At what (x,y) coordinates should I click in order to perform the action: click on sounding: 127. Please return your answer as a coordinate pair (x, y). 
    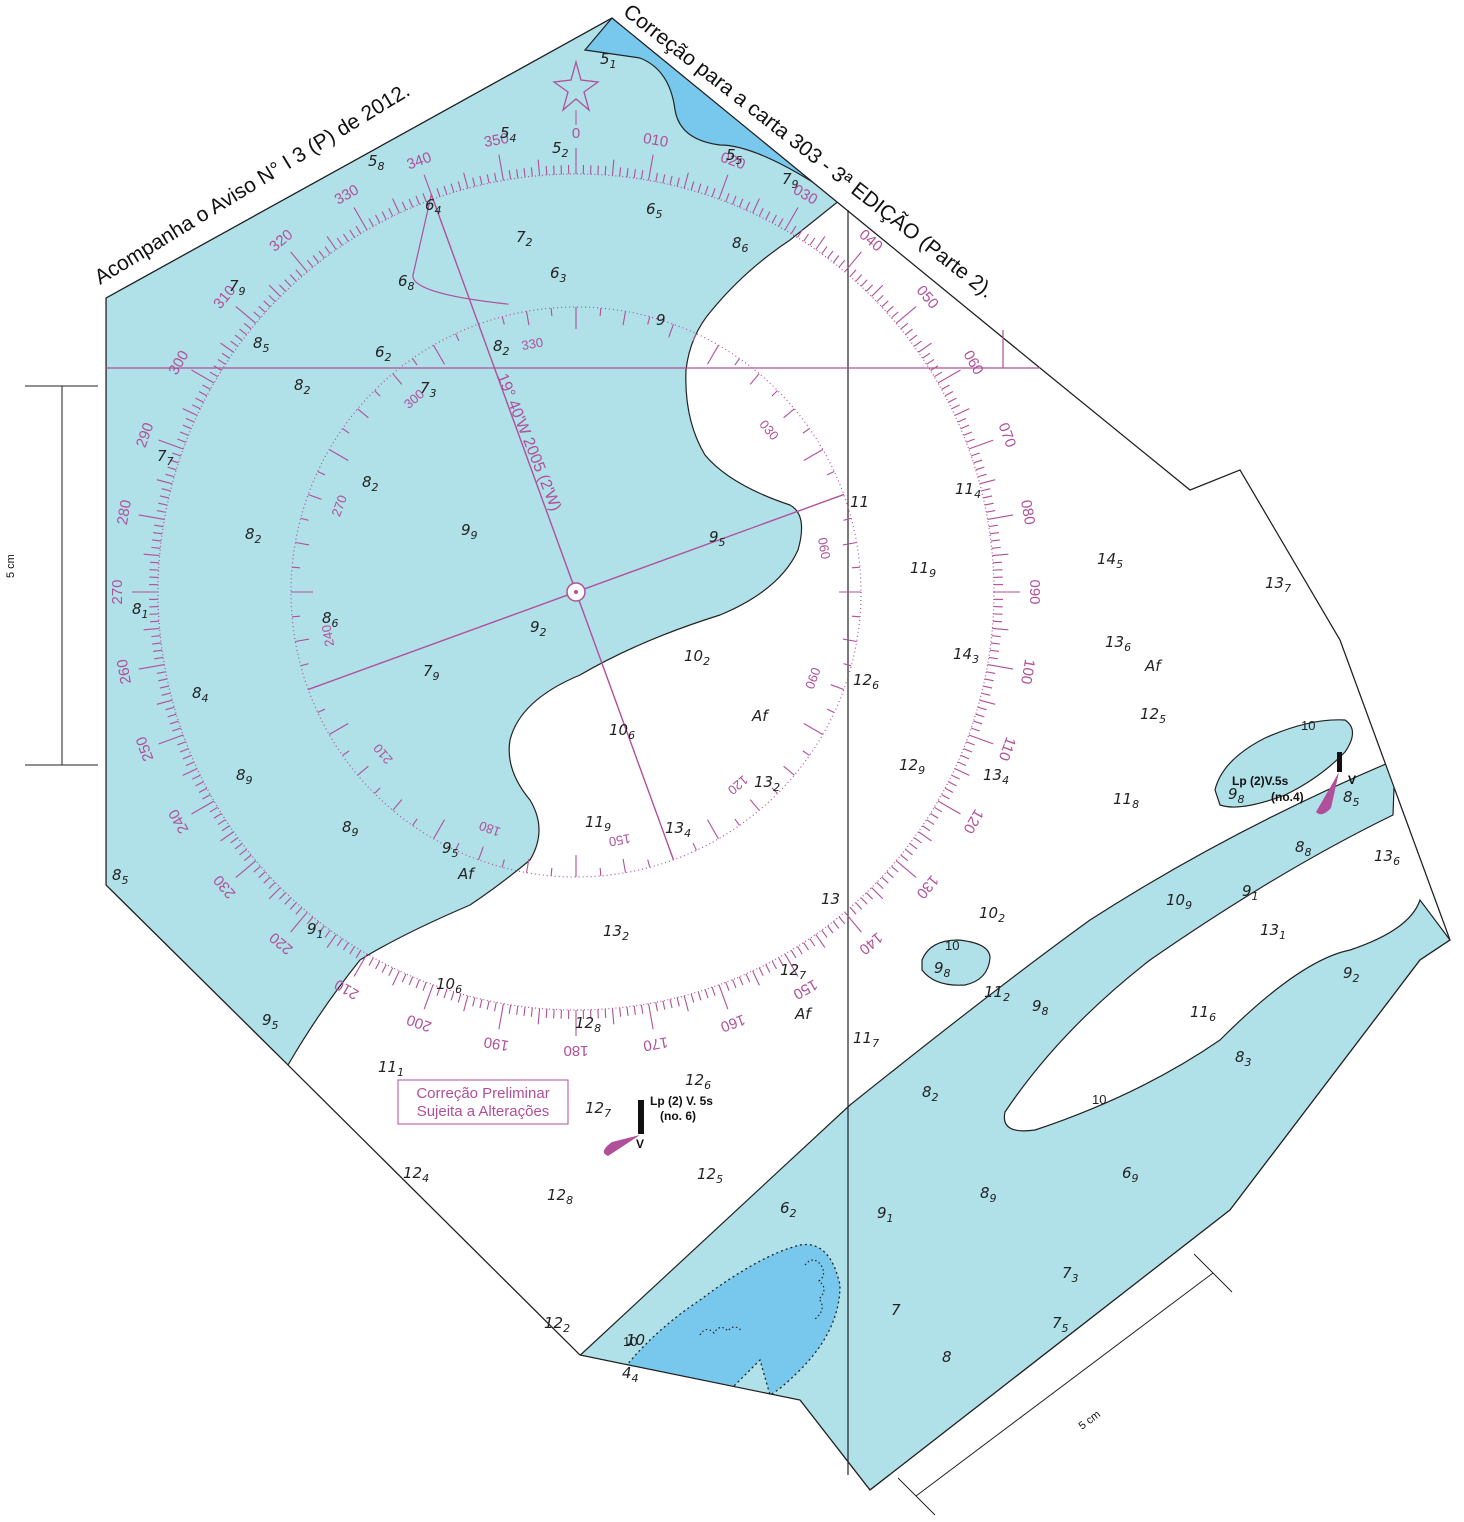
    Looking at the image, I should click on (793, 971).